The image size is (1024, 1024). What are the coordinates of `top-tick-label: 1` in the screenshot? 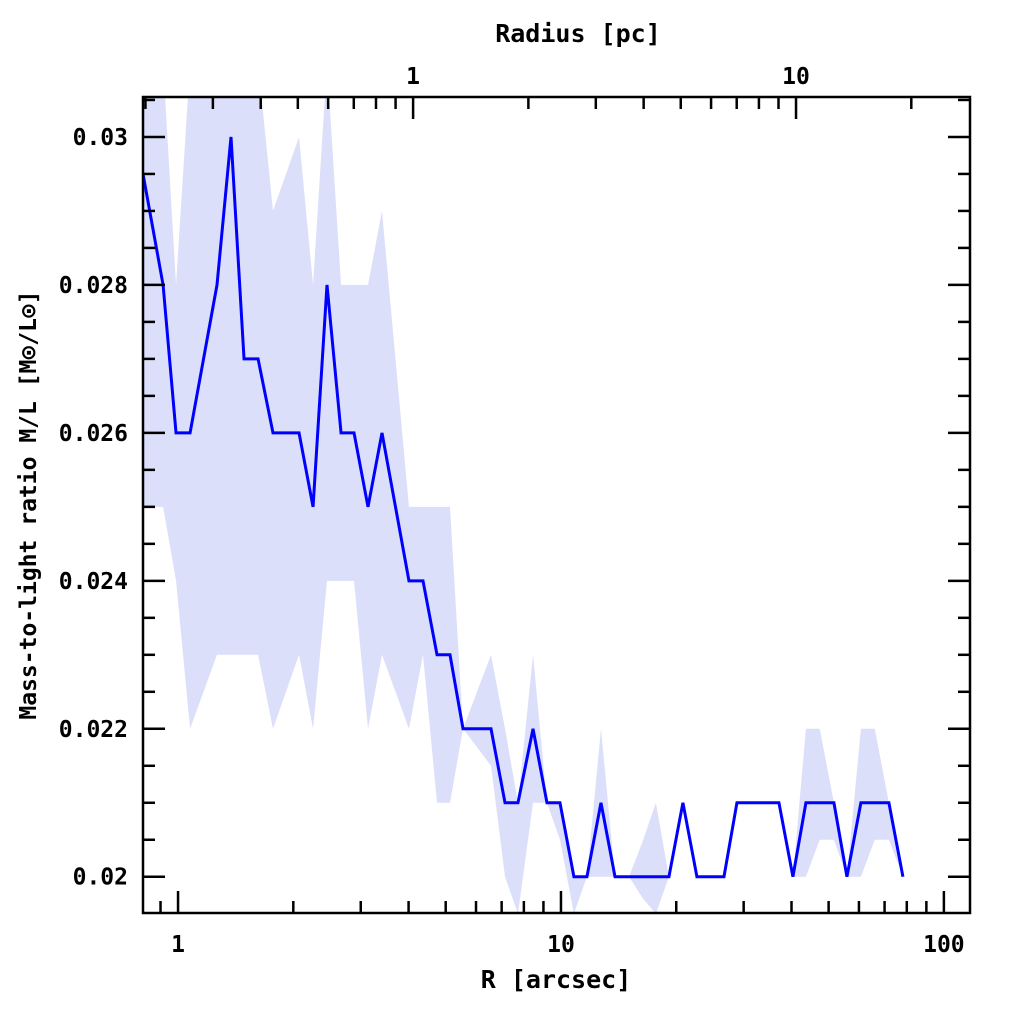 It's located at (413, 77).